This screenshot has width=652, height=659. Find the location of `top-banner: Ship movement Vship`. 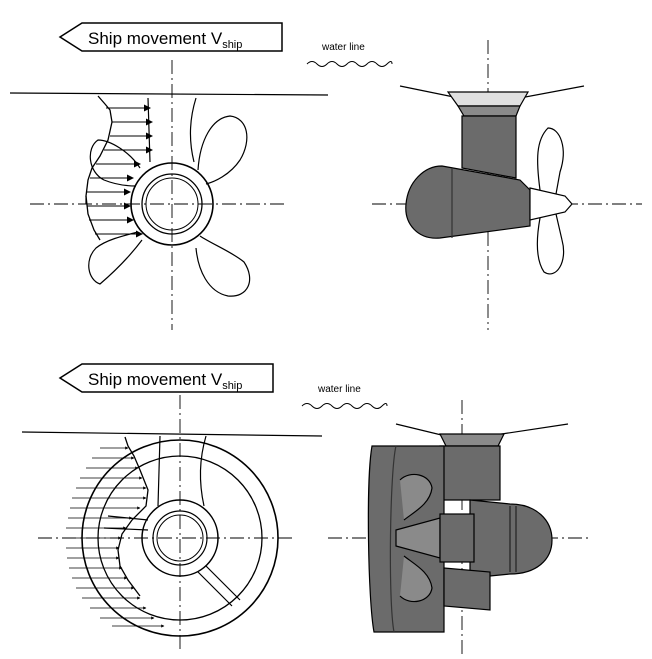

top-banner: Ship movement Vship is located at coordinates (170, 37).